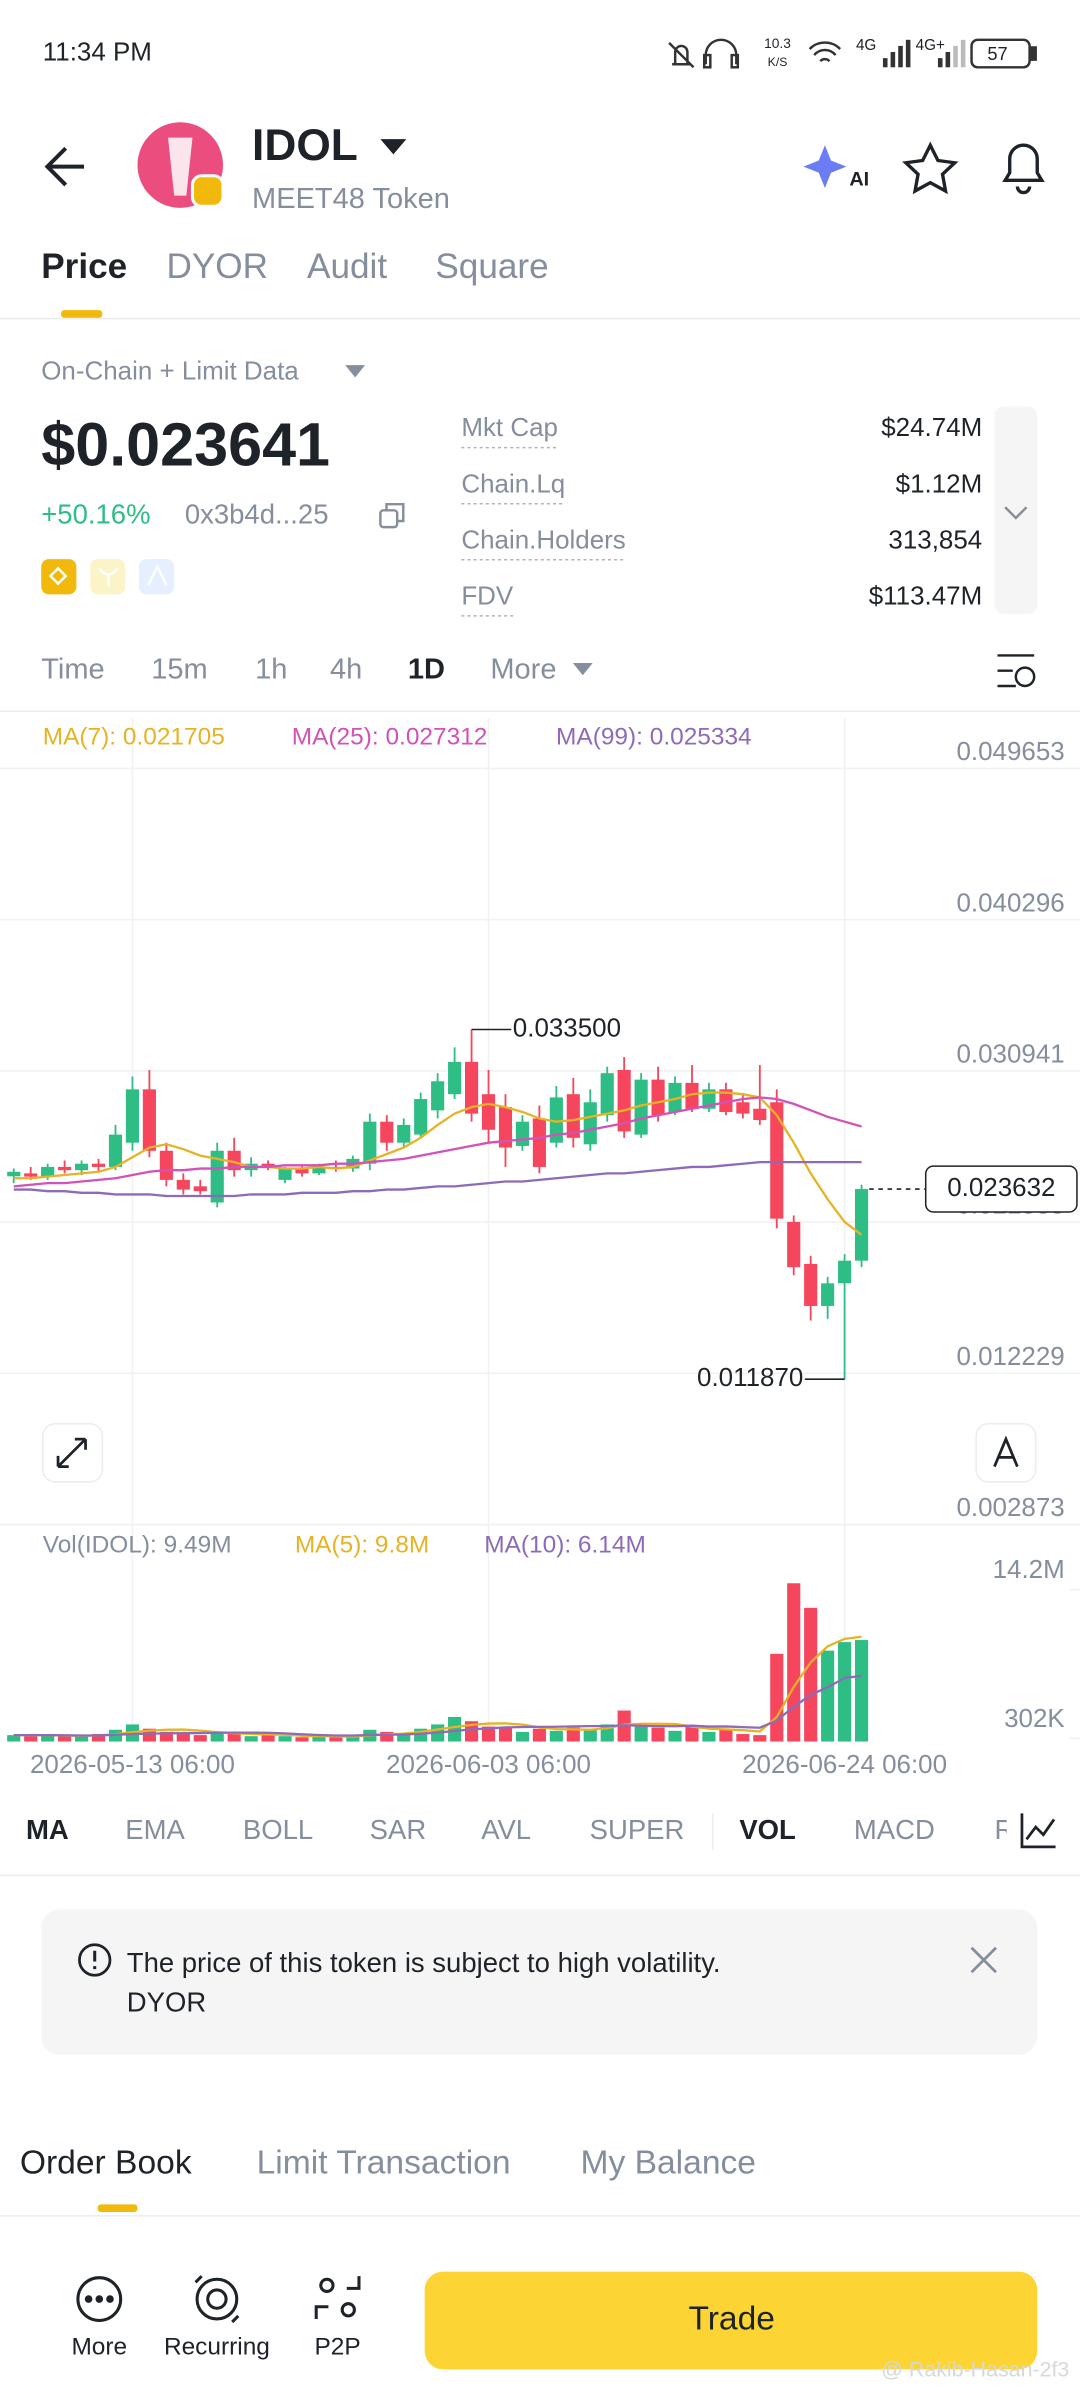 The width and height of the screenshot is (1080, 2400). I want to click on y-tick-label: 0.012229, so click(1010, 1356).